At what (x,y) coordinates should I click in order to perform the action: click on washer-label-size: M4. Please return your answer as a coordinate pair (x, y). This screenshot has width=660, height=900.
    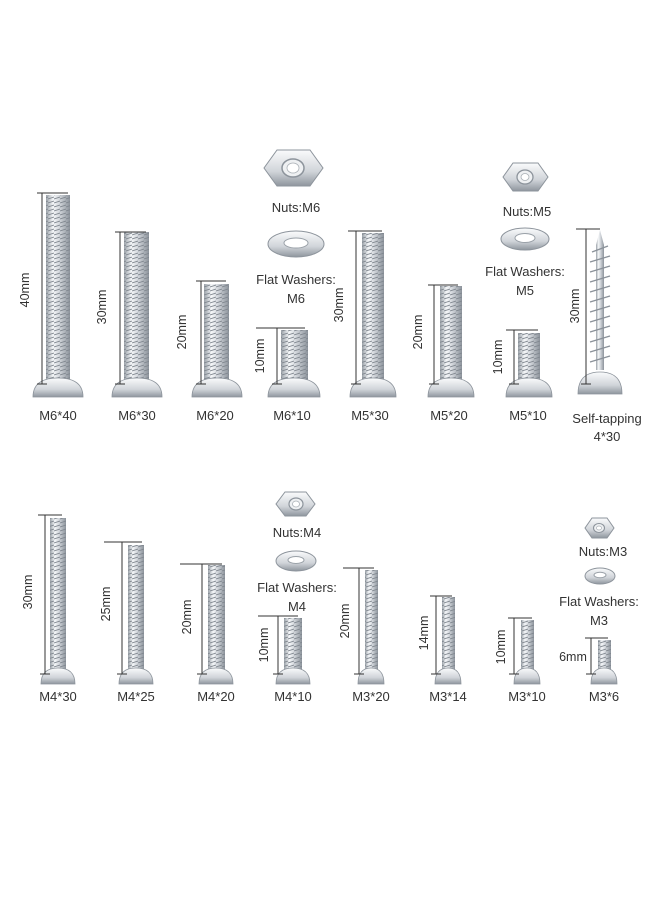
    Looking at the image, I should click on (297, 606).